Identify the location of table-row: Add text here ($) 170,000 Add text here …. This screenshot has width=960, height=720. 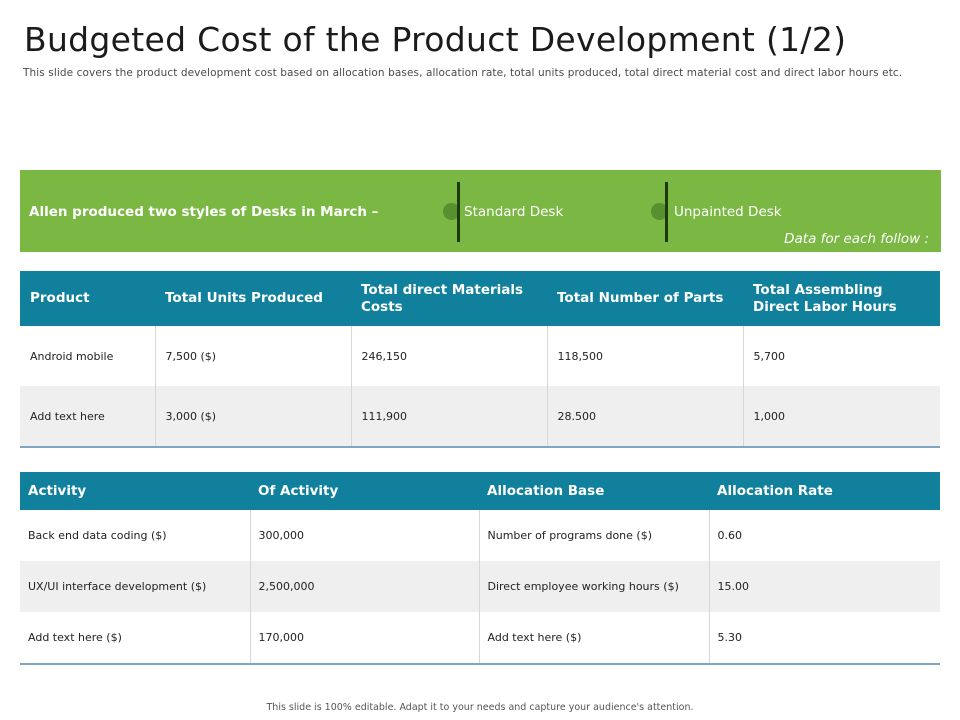
(480, 638).